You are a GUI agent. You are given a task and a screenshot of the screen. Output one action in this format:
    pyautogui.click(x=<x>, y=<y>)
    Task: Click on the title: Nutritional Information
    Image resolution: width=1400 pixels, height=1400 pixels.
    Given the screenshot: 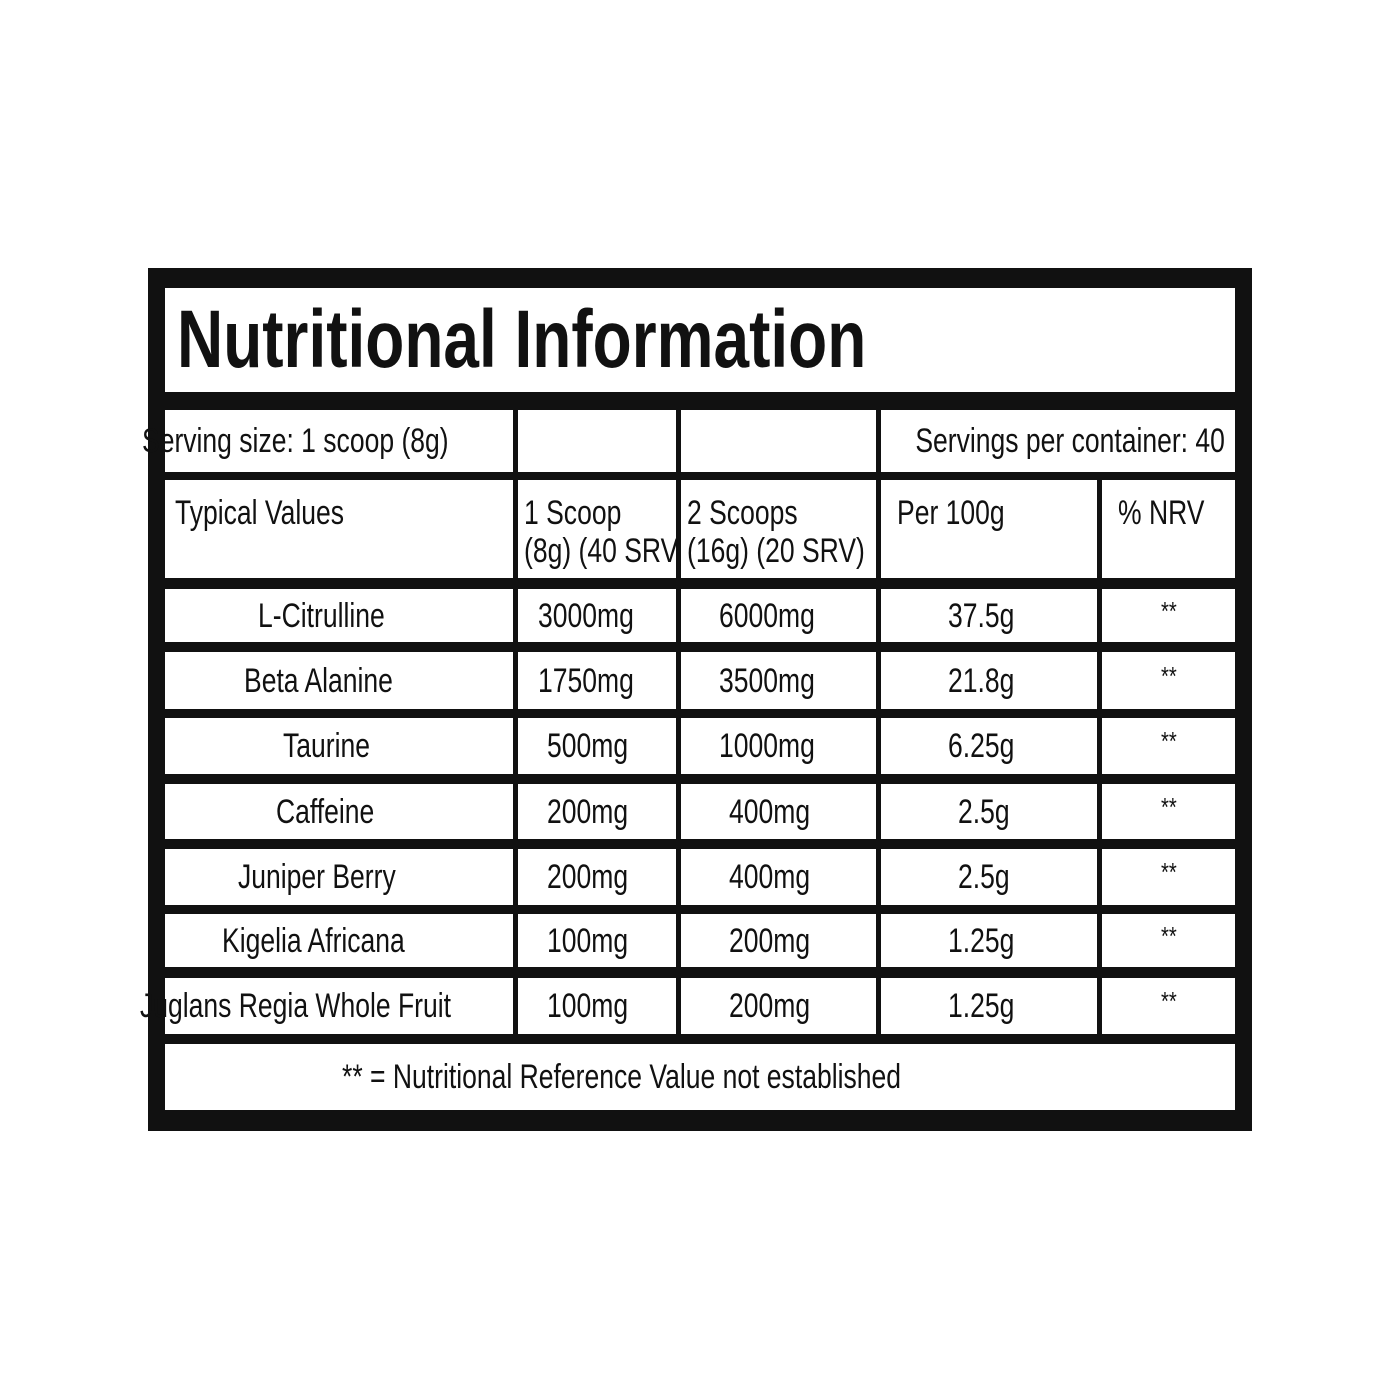 What is the action you would take?
    pyautogui.click(x=522, y=339)
    